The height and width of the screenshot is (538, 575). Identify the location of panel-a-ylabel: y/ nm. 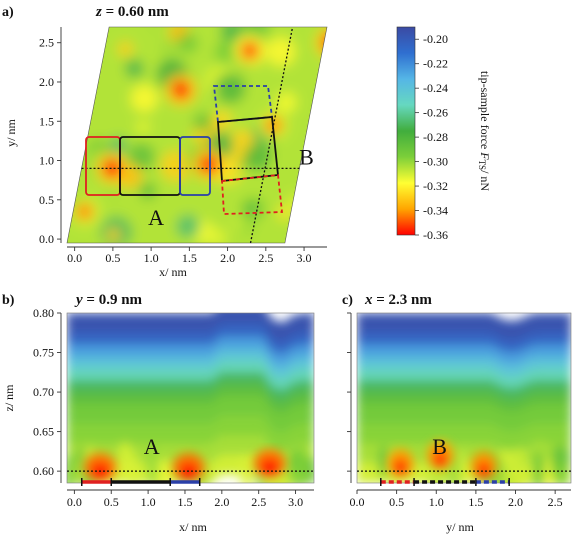
(11, 133).